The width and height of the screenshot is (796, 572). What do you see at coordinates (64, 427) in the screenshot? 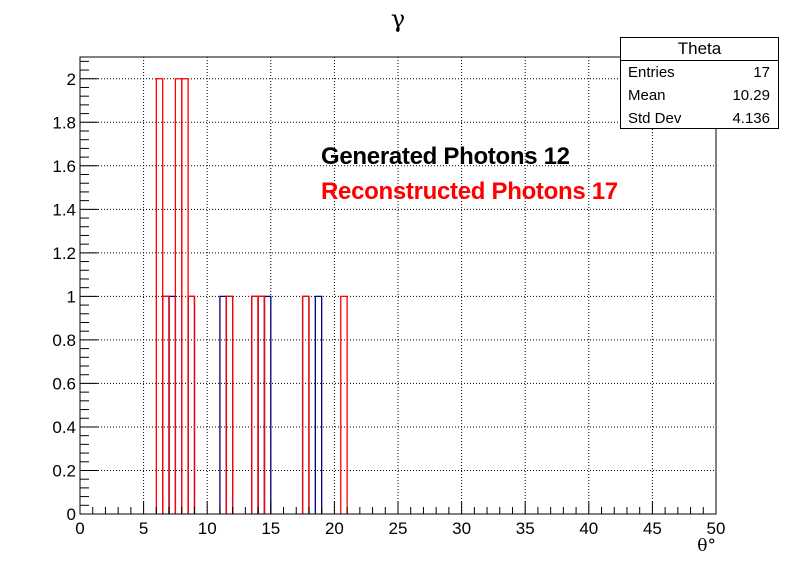
I see `y-tick-label: 0.4` at bounding box center [64, 427].